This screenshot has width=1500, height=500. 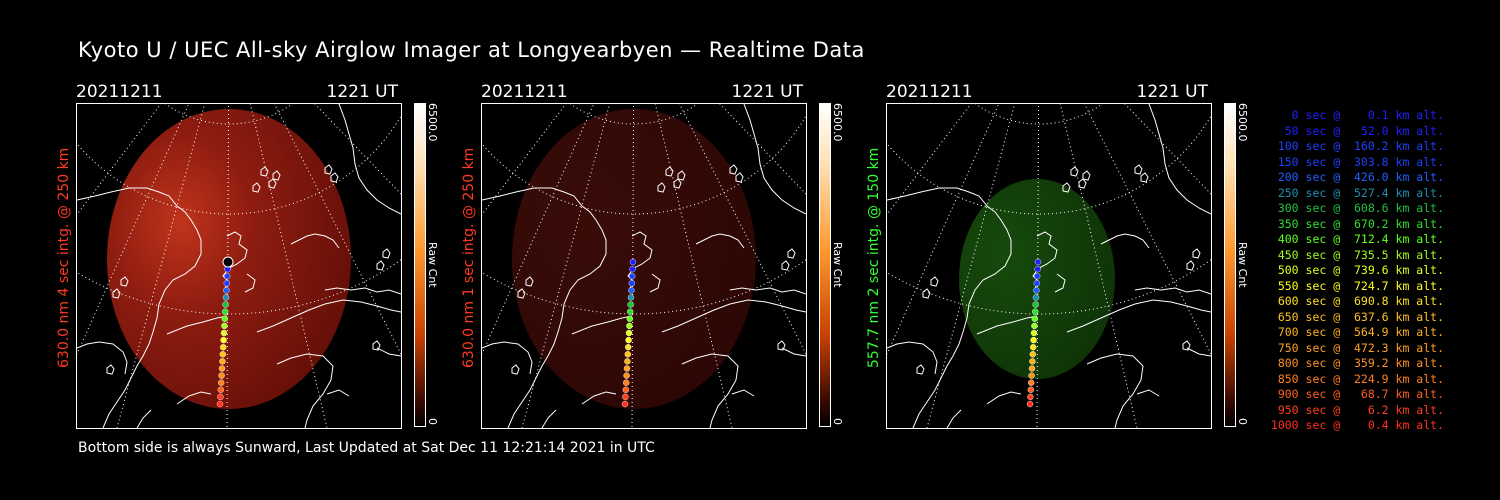 What do you see at coordinates (1357, 347) in the screenshot?
I see `legend-entry: 750 sec @ 472.3 km alt.` at bounding box center [1357, 347].